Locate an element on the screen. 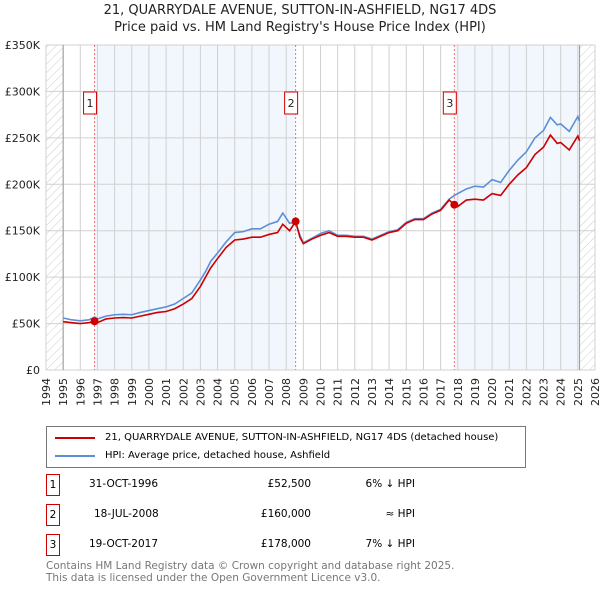 The image size is (600, 590). x-tick-label: 2002 is located at coordinates (183, 392).